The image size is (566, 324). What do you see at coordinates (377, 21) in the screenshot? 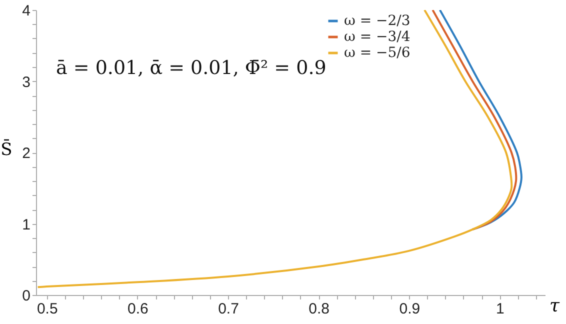
I see `legend-label: ω = −2/3` at bounding box center [377, 21].